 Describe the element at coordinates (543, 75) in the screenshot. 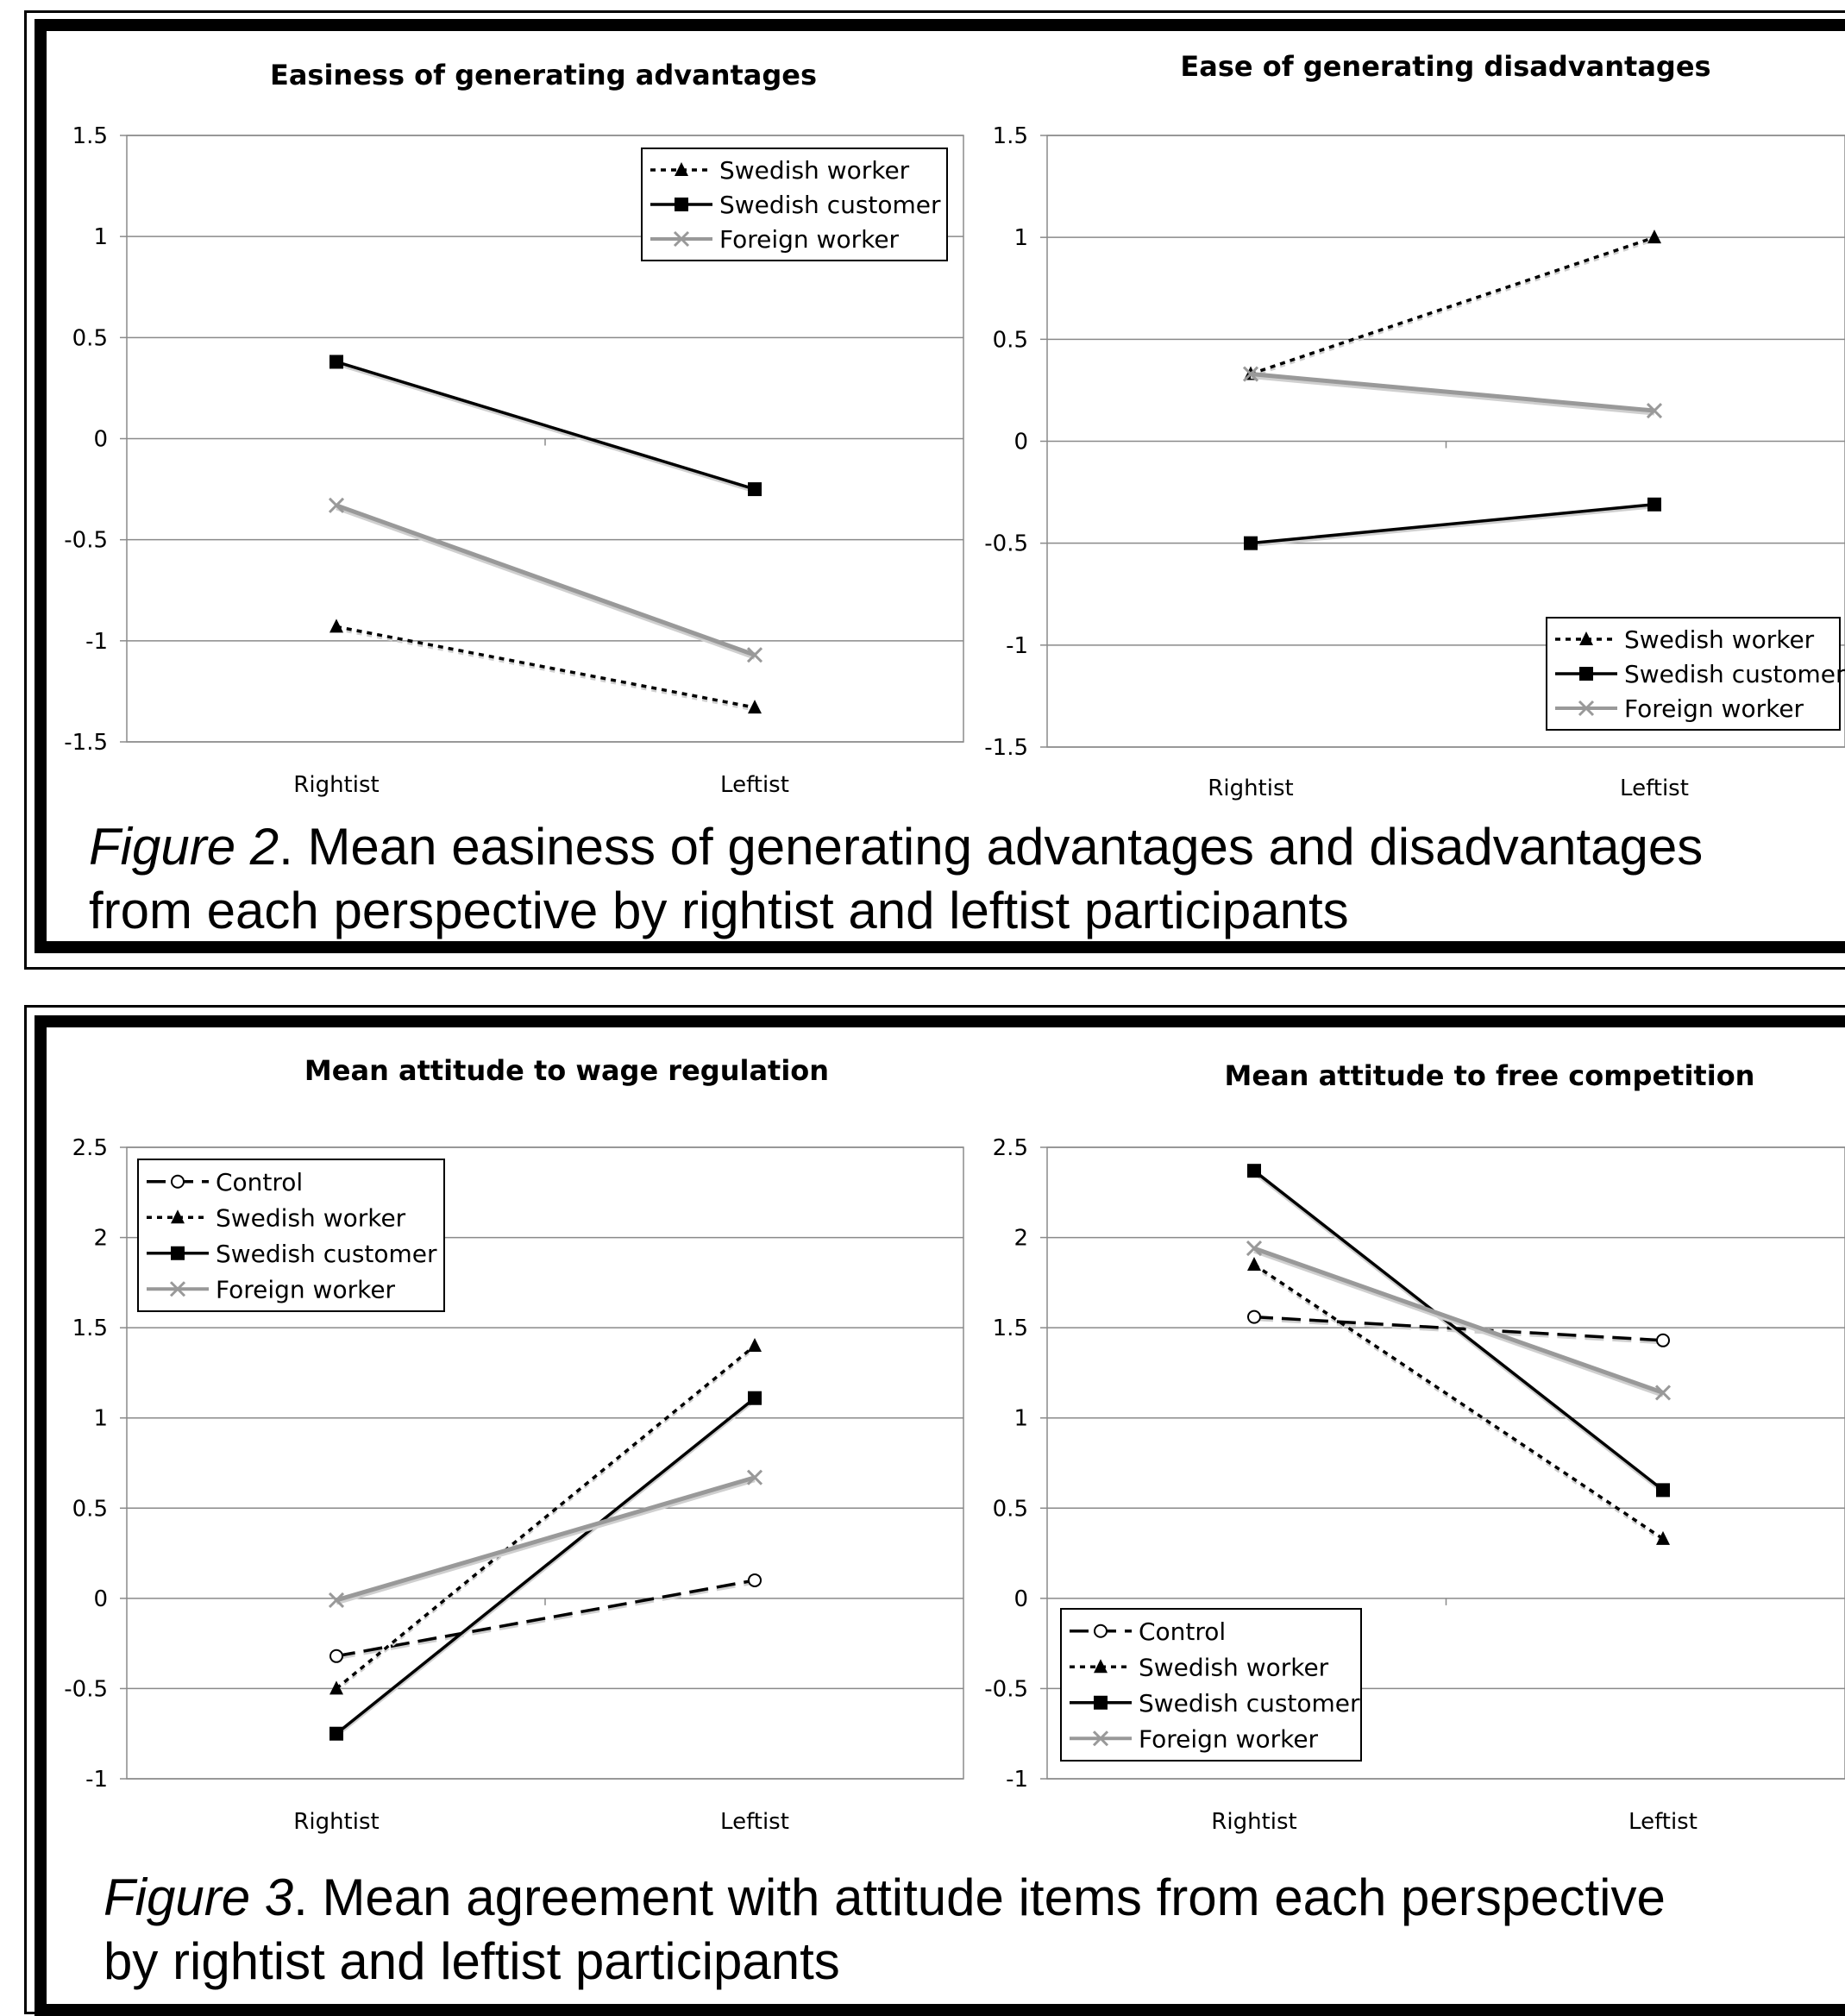

I see `chart-title: Easiness of generating advantages` at that location.